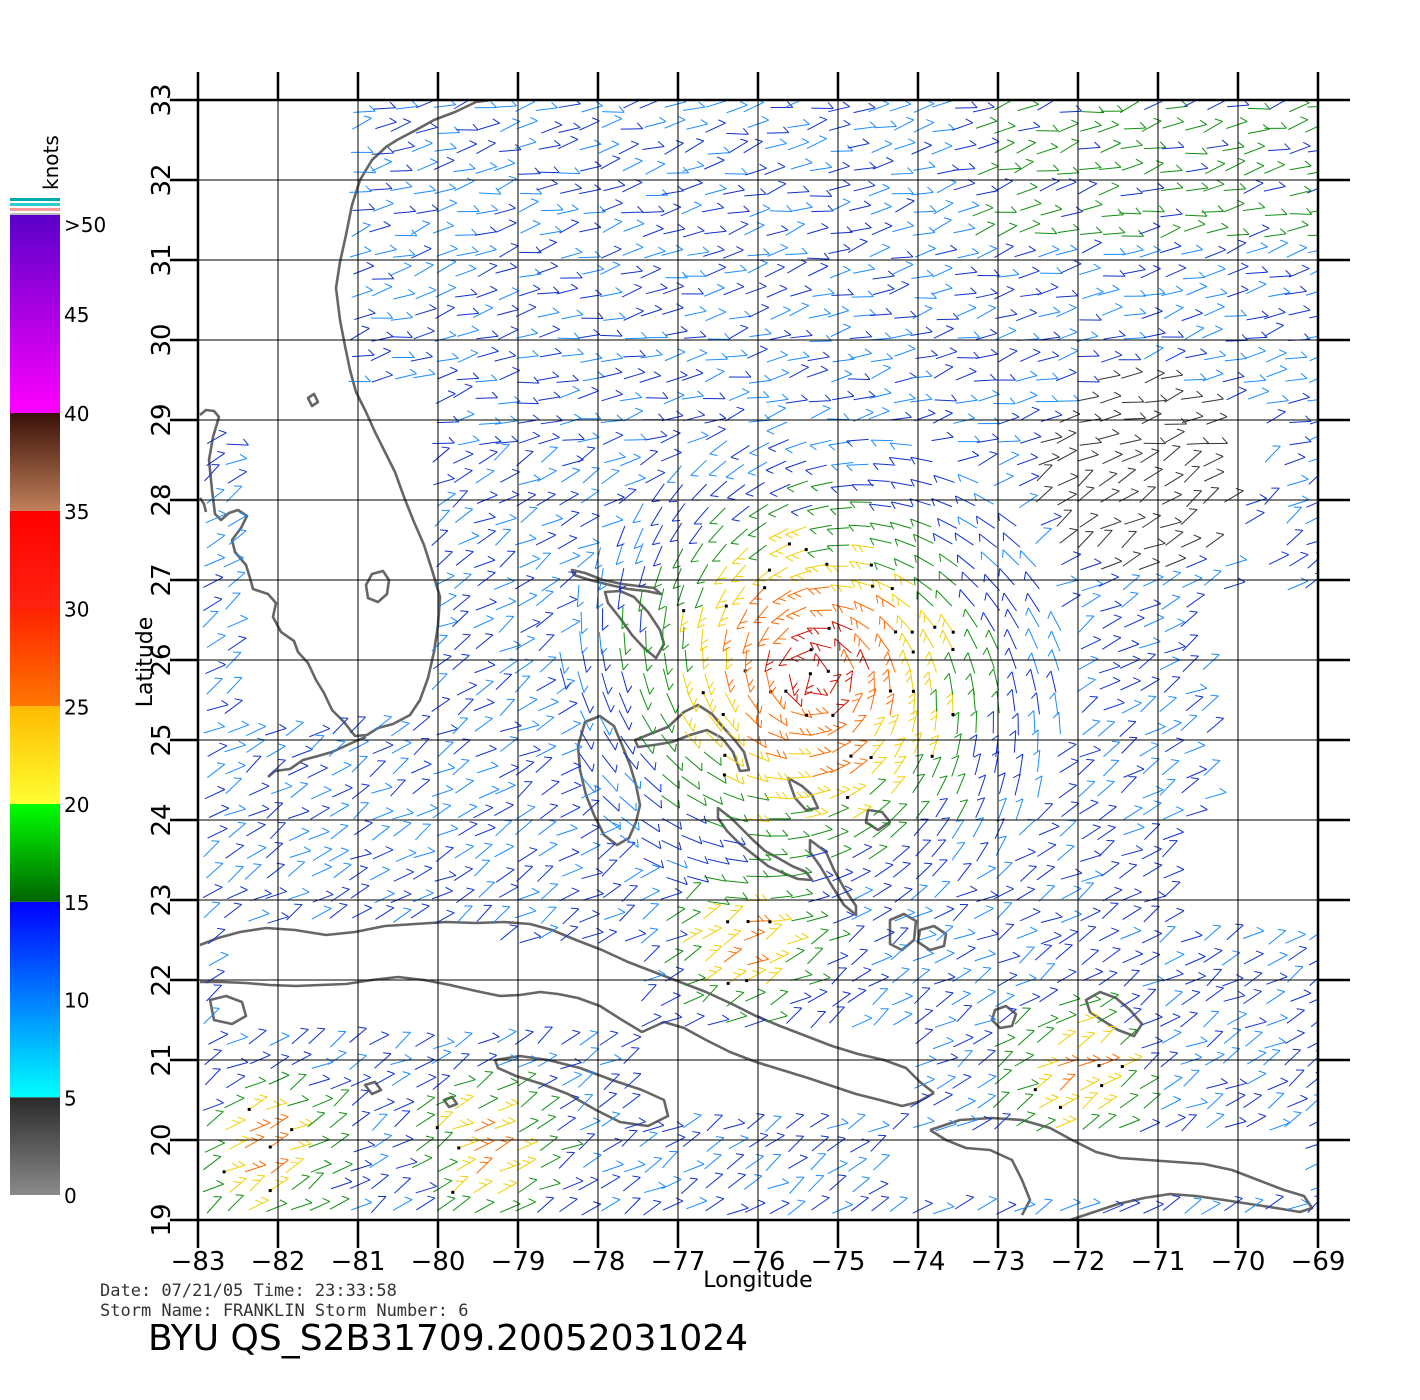 The width and height of the screenshot is (1420, 1400). Describe the element at coordinates (913, 652) in the screenshot. I see `rain-flag-marker` at that location.